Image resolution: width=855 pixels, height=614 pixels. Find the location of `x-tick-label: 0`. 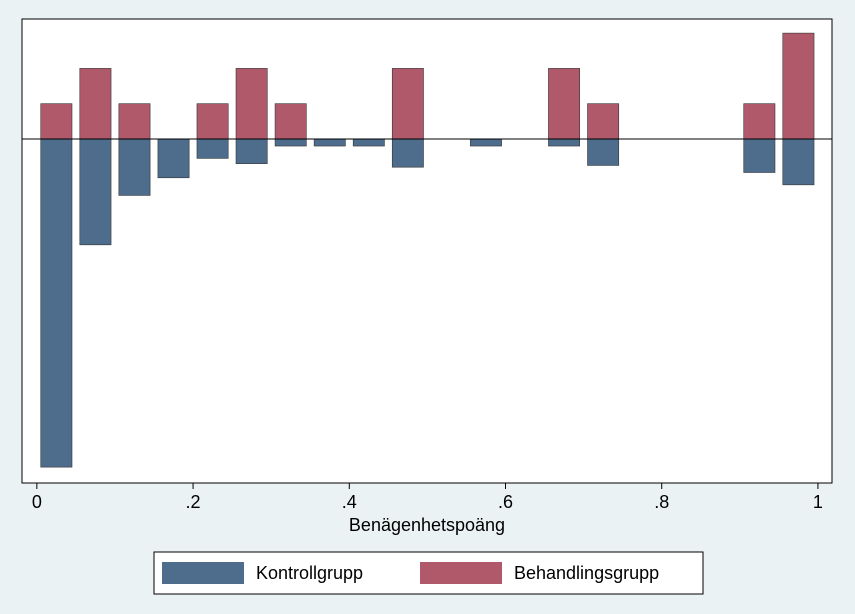

x-tick-label: 0 is located at coordinates (37, 502).